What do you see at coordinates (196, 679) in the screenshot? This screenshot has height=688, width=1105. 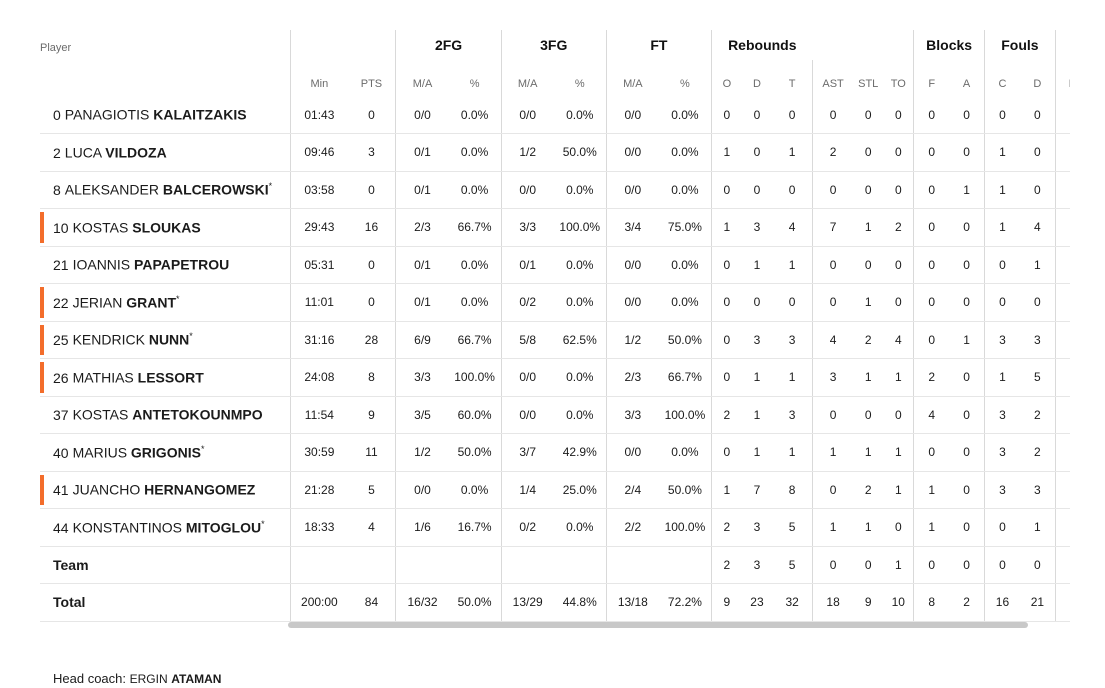 I see `head-coach-last-name: ATAMAN` at bounding box center [196, 679].